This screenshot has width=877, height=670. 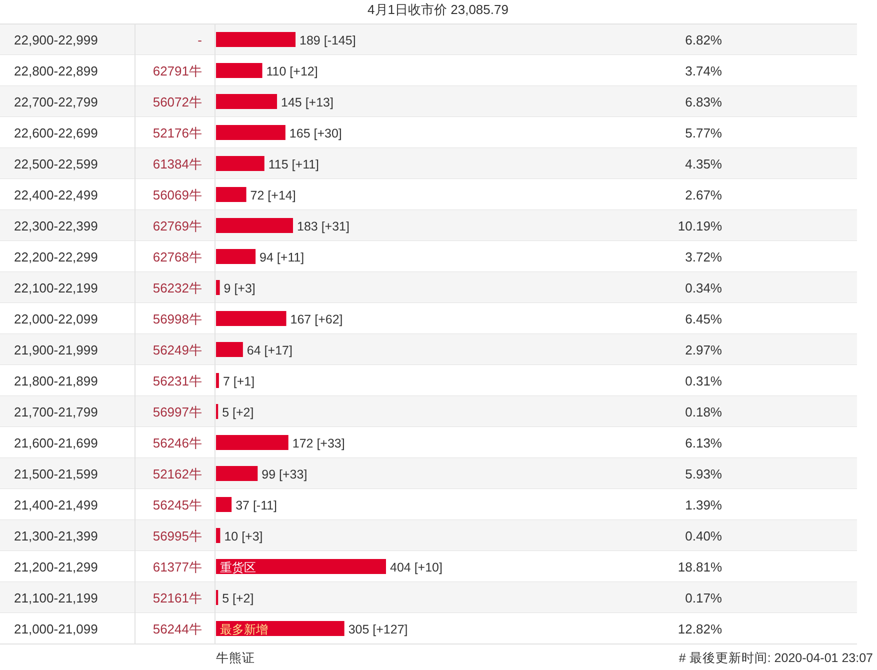 I want to click on text: 0.18%, so click(x=703, y=412).